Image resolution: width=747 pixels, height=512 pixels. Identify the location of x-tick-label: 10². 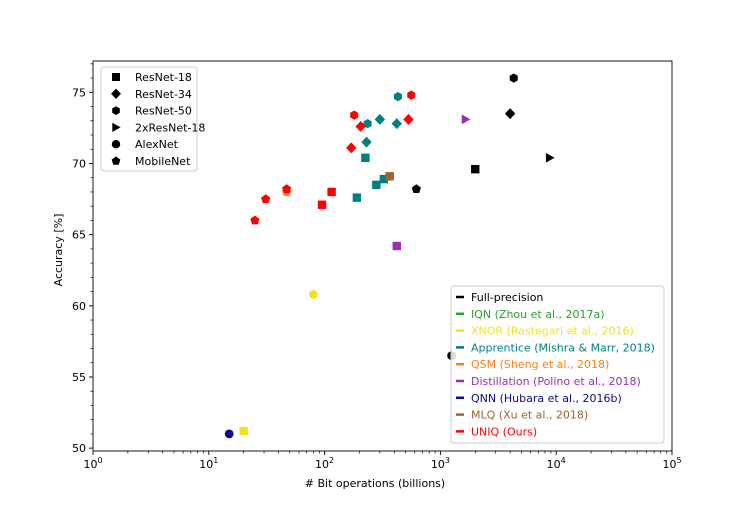
(324, 463).